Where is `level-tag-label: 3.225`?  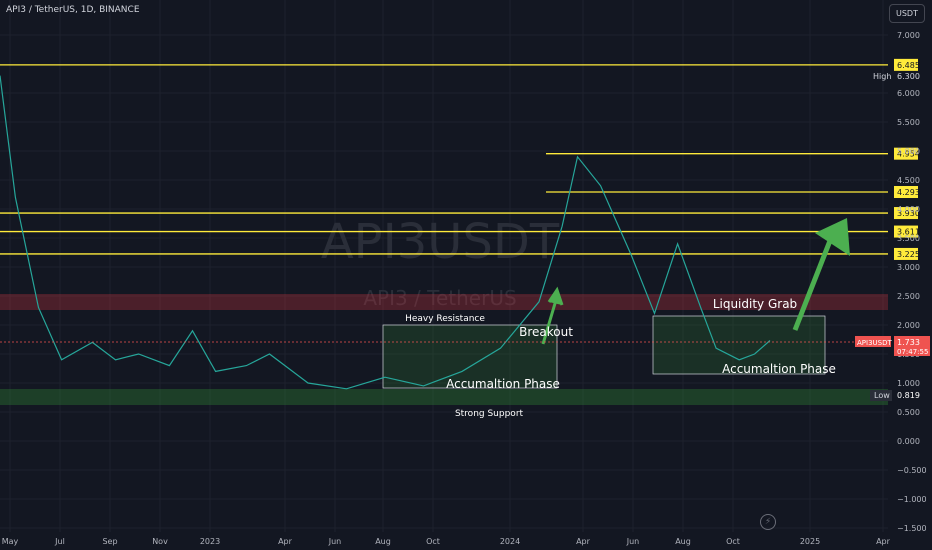
level-tag-label: 3.225 is located at coordinates (908, 254).